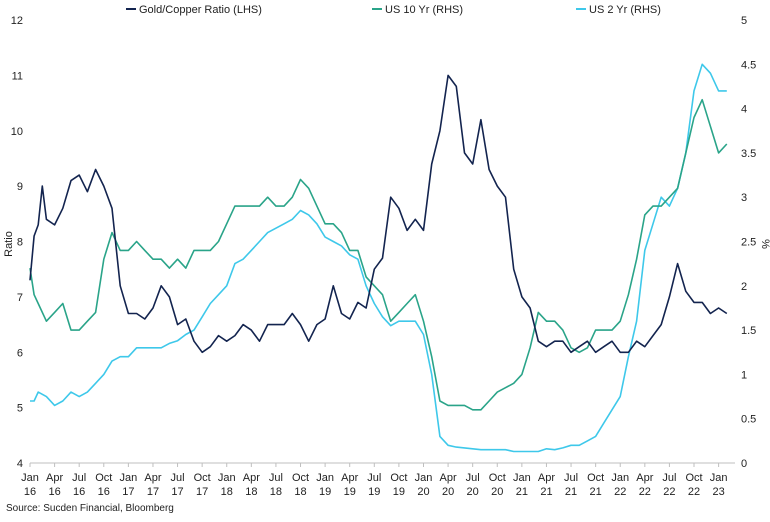 This screenshot has width=770, height=522. I want to click on left-axis-title: Ratio, so click(9, 244).